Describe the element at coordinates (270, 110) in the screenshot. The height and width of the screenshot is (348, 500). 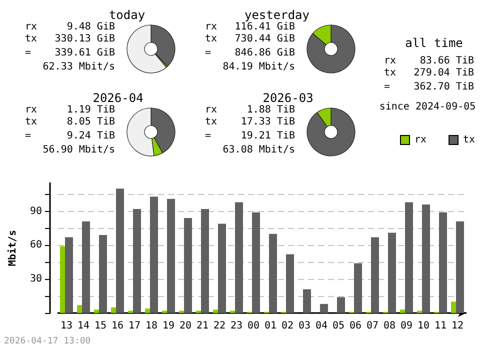
I see `text: 1.88 TiB` at that location.